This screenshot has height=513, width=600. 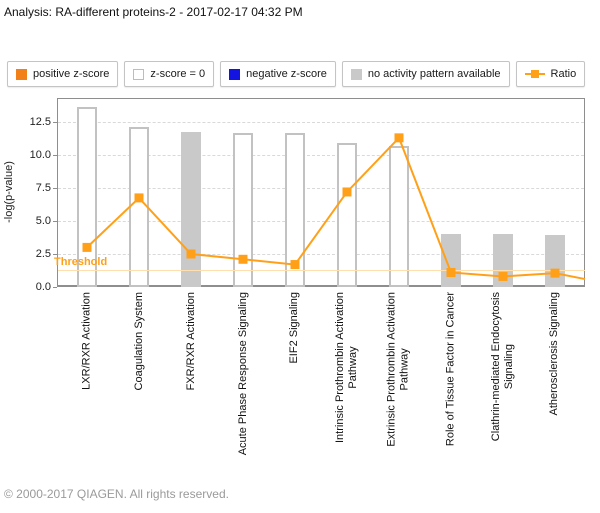 I want to click on bar-acute-phase-response-signaling, so click(x=243, y=209).